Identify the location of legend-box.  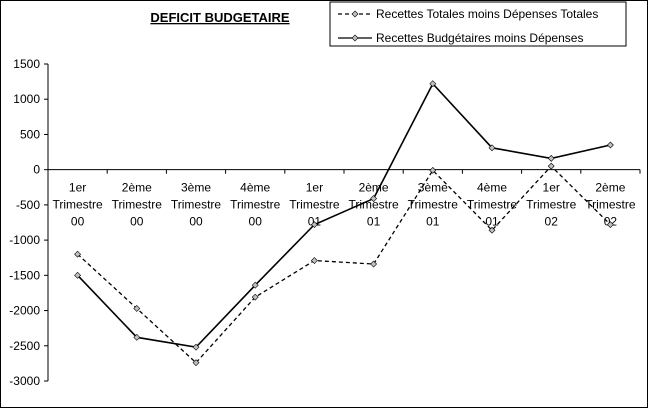
(478, 24).